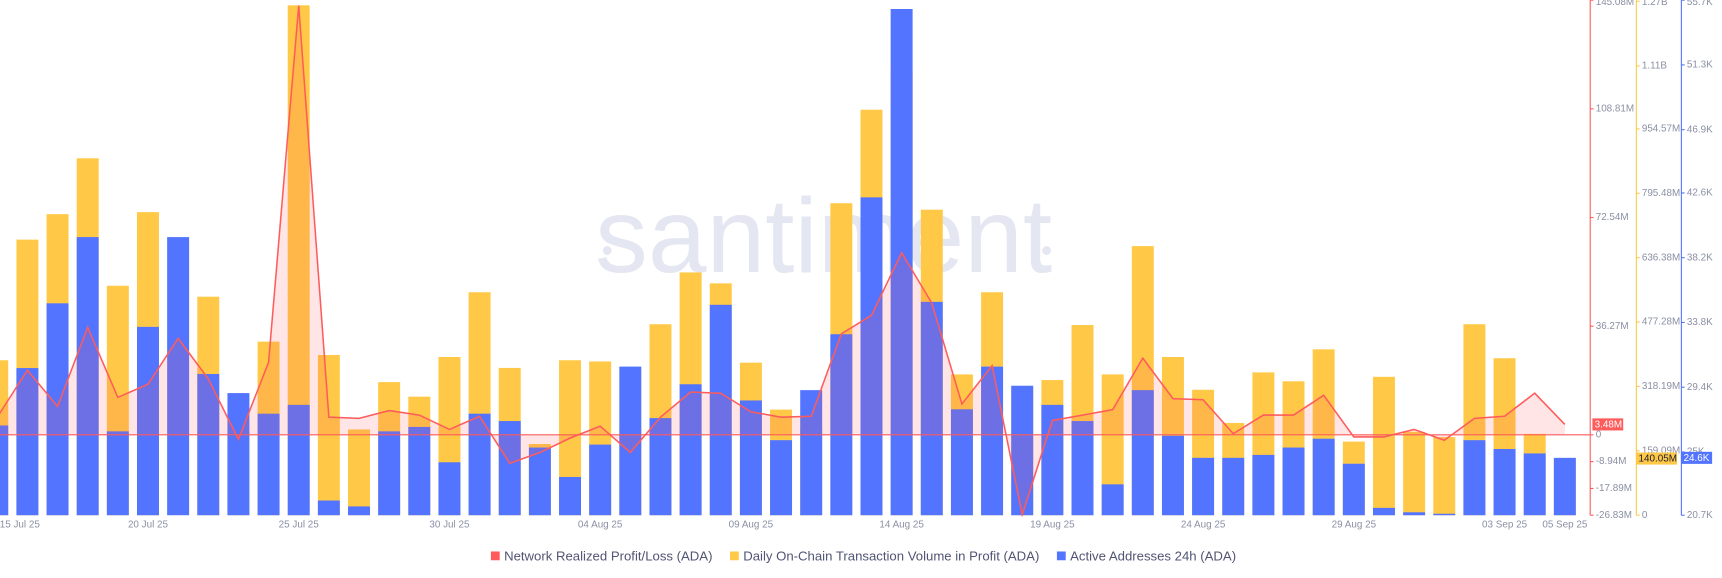  Describe the element at coordinates (1700, 515) in the screenshot. I see `y-tick-label: 20.7K` at that location.